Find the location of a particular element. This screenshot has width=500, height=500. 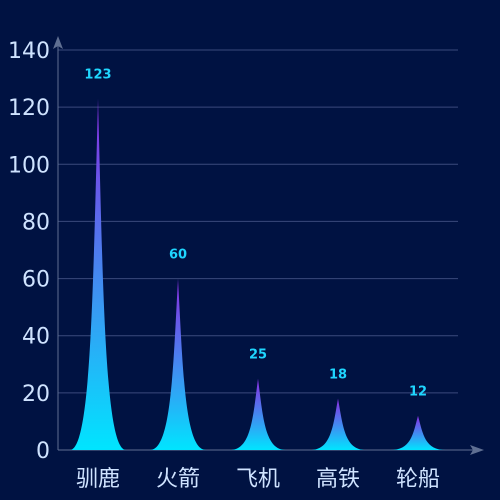

data-label: 18 is located at coordinates (338, 375).